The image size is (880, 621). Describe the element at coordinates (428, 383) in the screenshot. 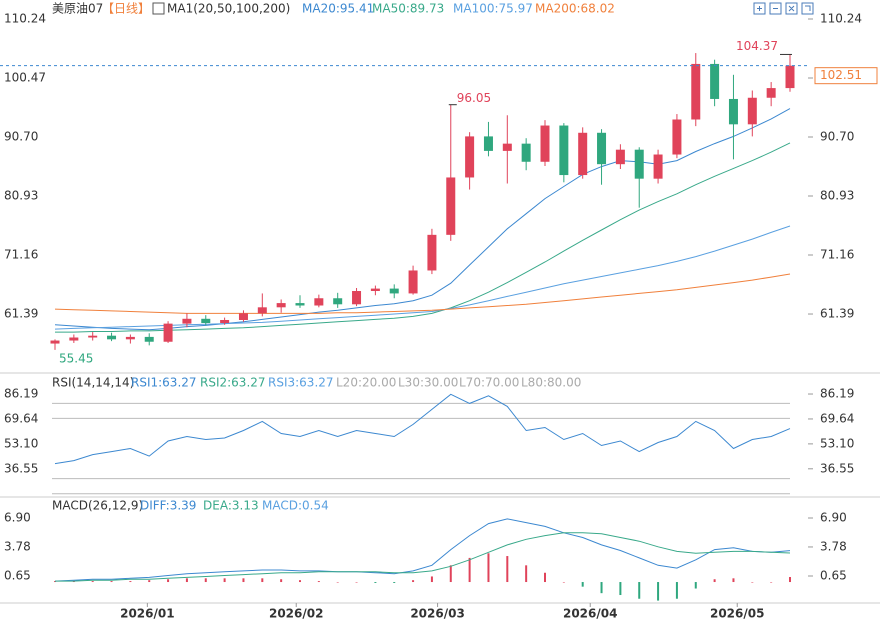

I see `legend-entry: L30:30.00` at that location.